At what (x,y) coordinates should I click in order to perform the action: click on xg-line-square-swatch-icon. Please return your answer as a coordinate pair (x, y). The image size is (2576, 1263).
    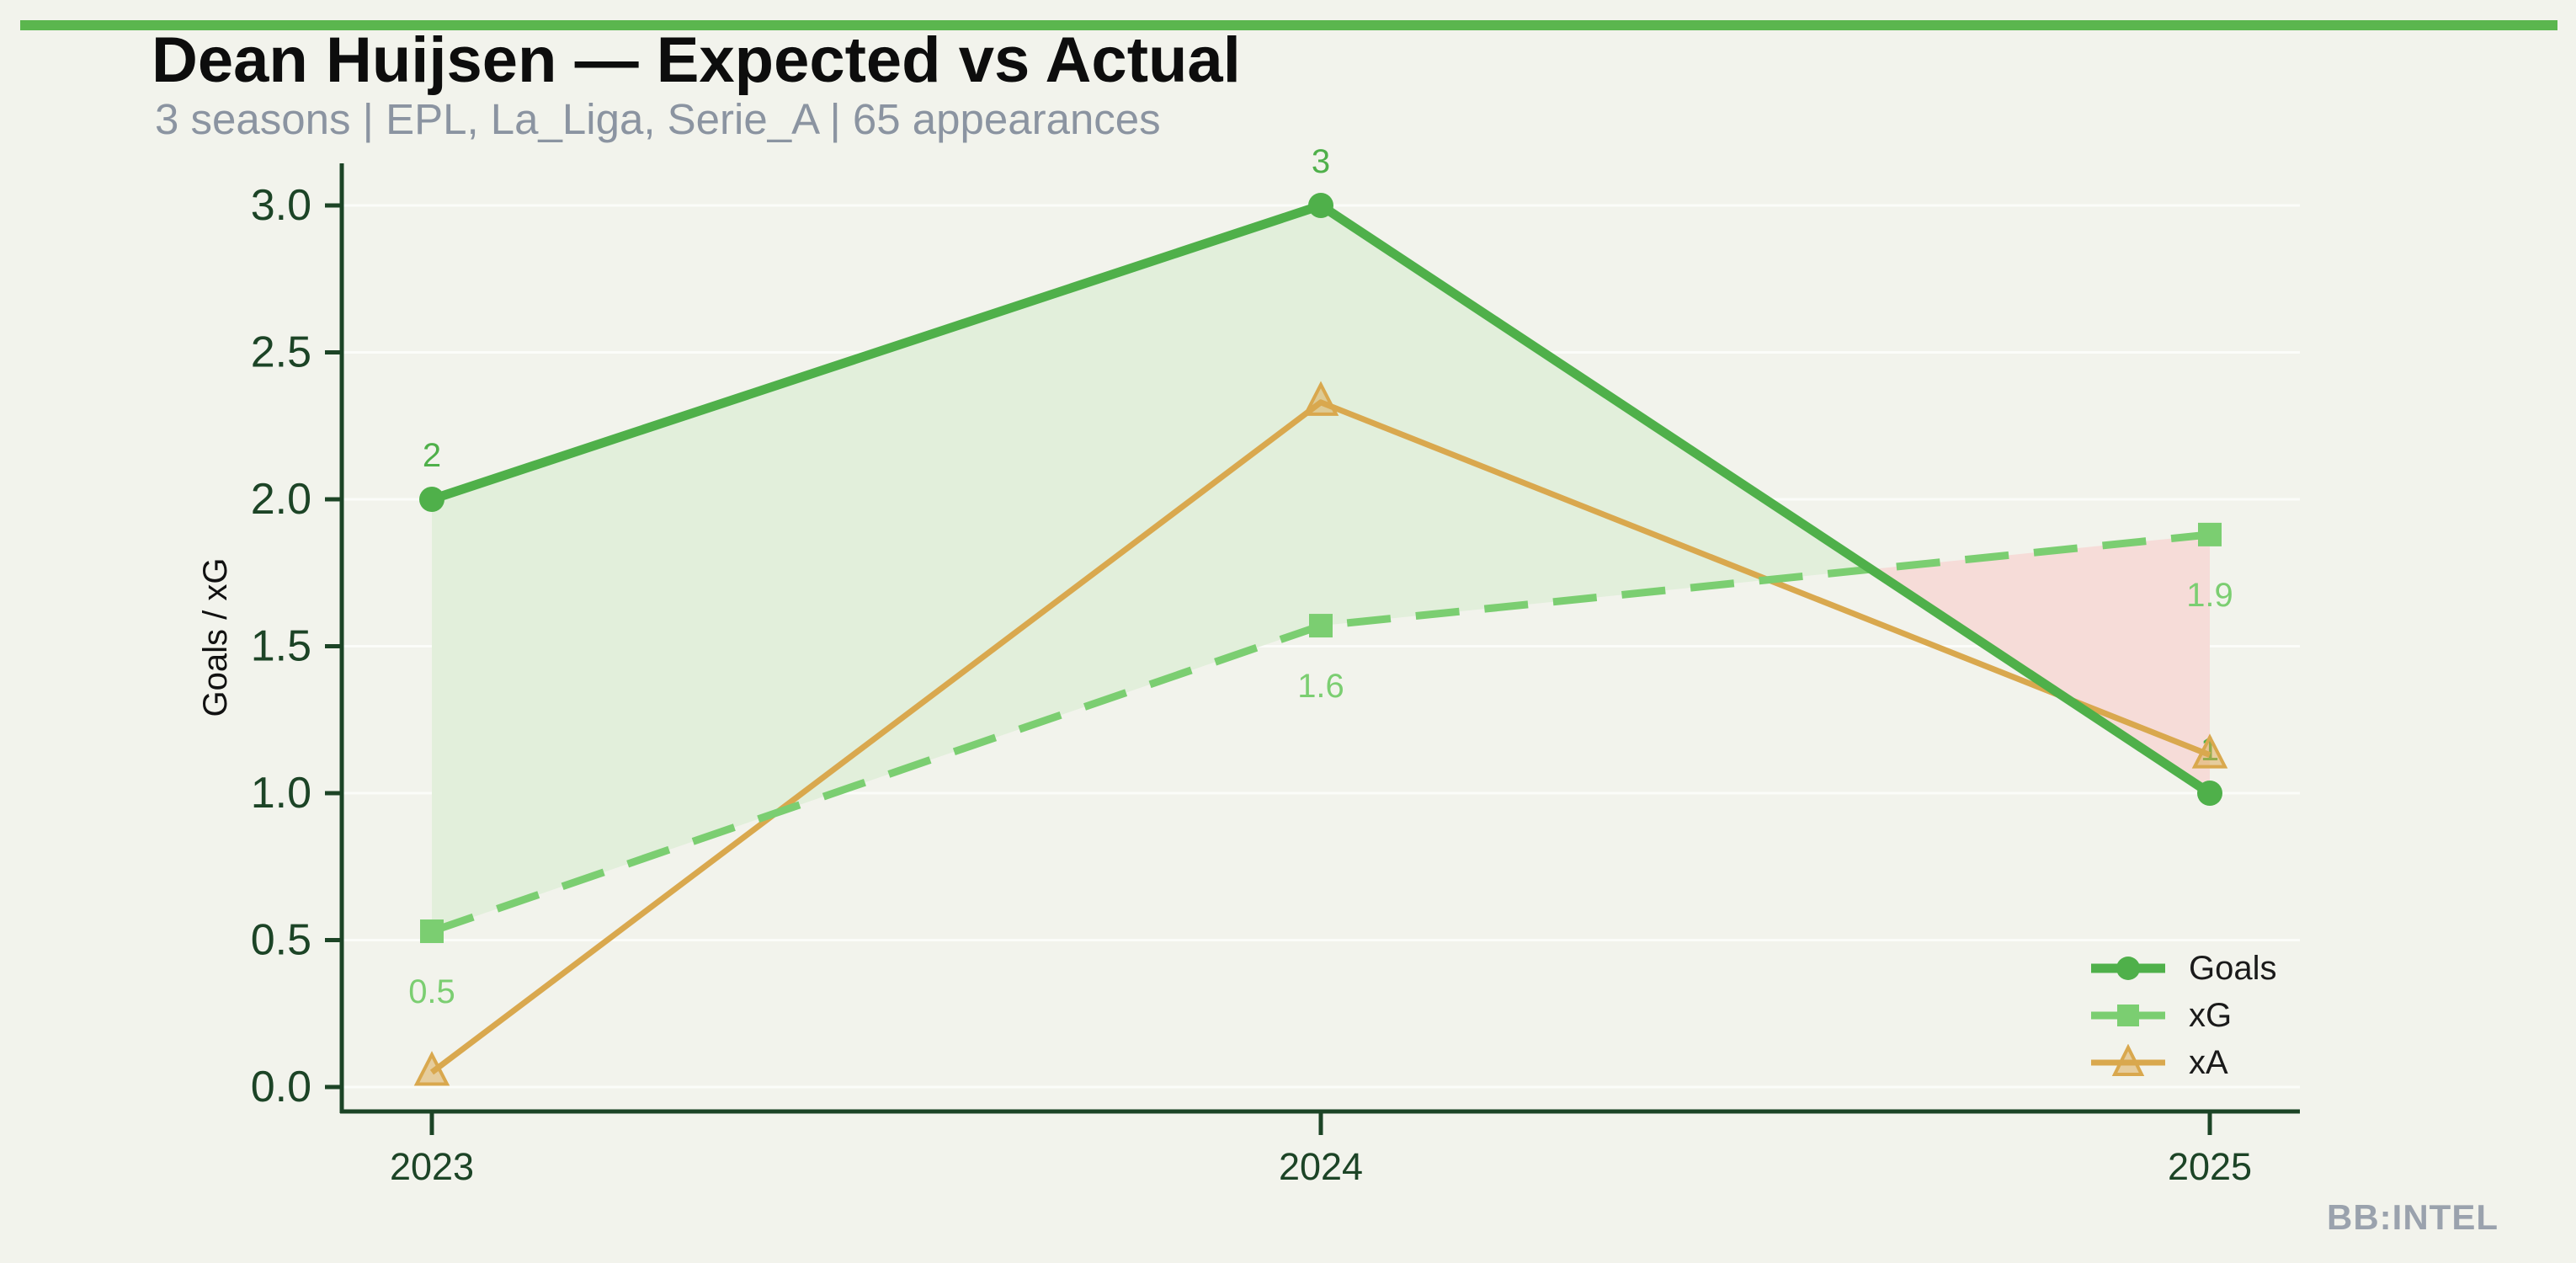
    Looking at the image, I should click on (2128, 1015).